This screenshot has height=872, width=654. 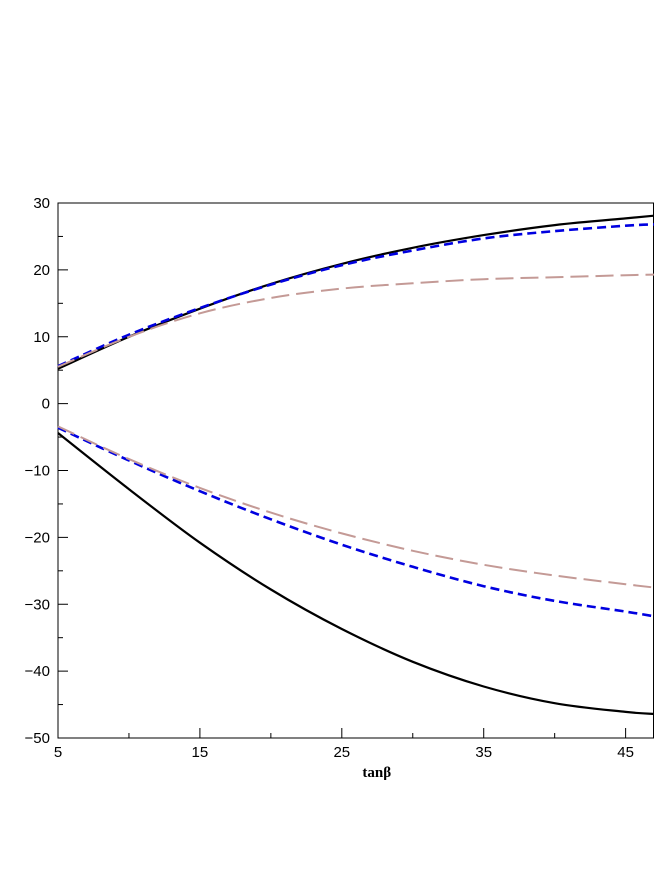 I want to click on x-tick-label: 5, so click(x=58, y=752).